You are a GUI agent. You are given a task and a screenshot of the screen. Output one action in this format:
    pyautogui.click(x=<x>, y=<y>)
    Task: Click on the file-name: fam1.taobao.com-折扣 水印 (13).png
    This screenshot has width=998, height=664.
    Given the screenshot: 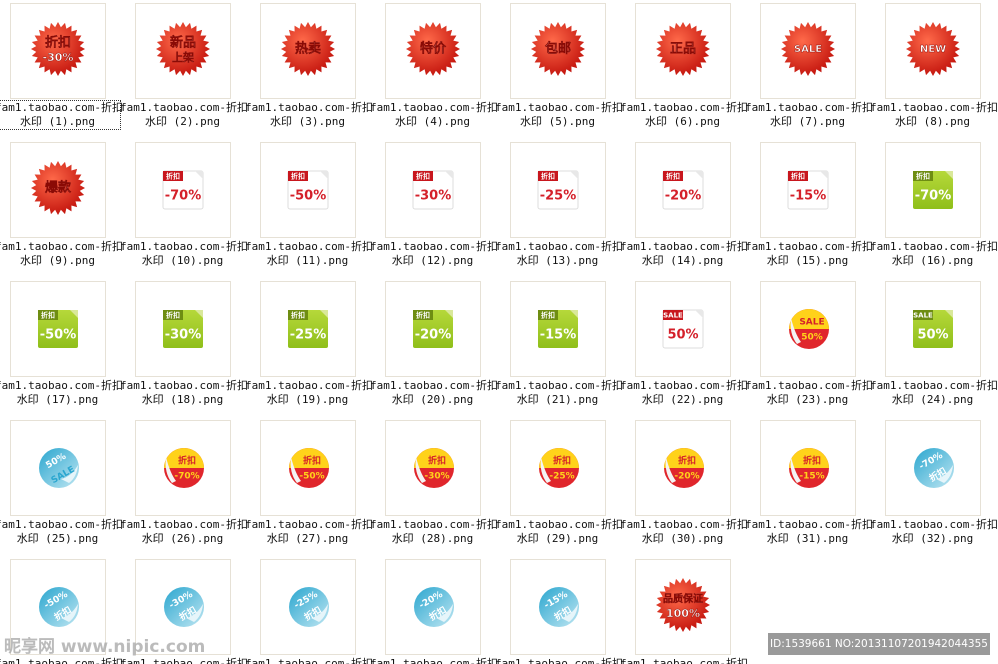 What is the action you would take?
    pyautogui.click(x=559, y=254)
    